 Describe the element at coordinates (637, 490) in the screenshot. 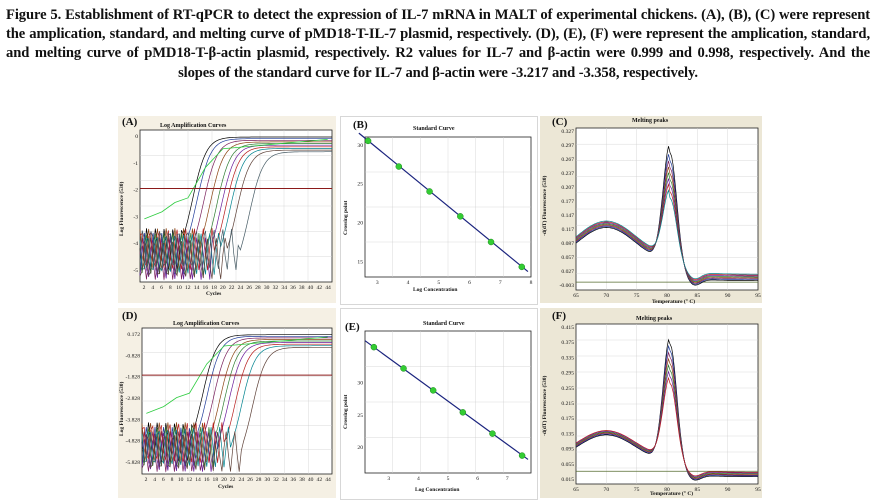

I see `panel-f-xtick-label: 75` at that location.